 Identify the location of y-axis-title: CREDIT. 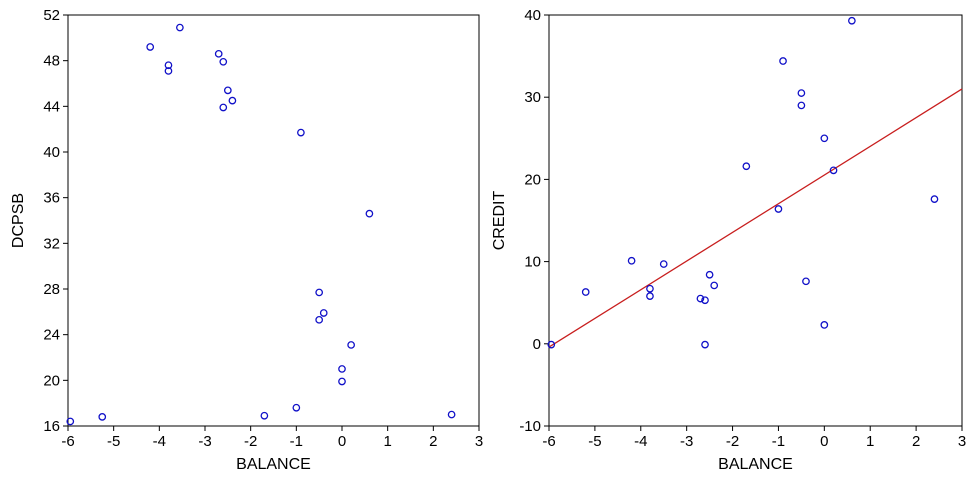
(499, 221).